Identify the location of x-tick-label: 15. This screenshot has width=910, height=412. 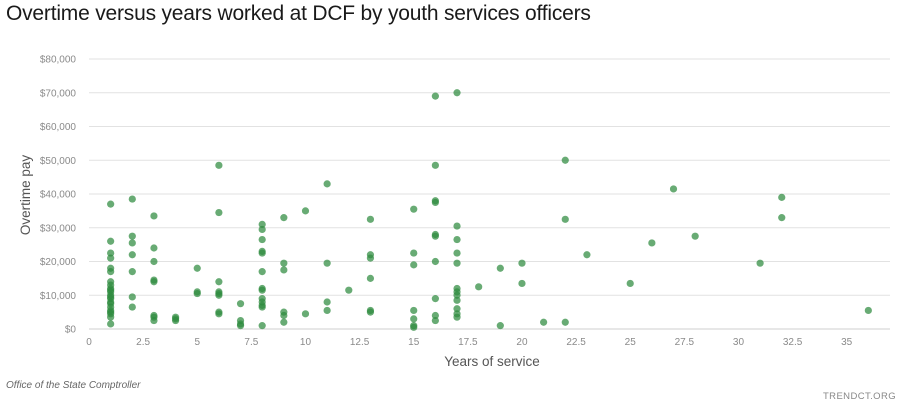
(414, 342).